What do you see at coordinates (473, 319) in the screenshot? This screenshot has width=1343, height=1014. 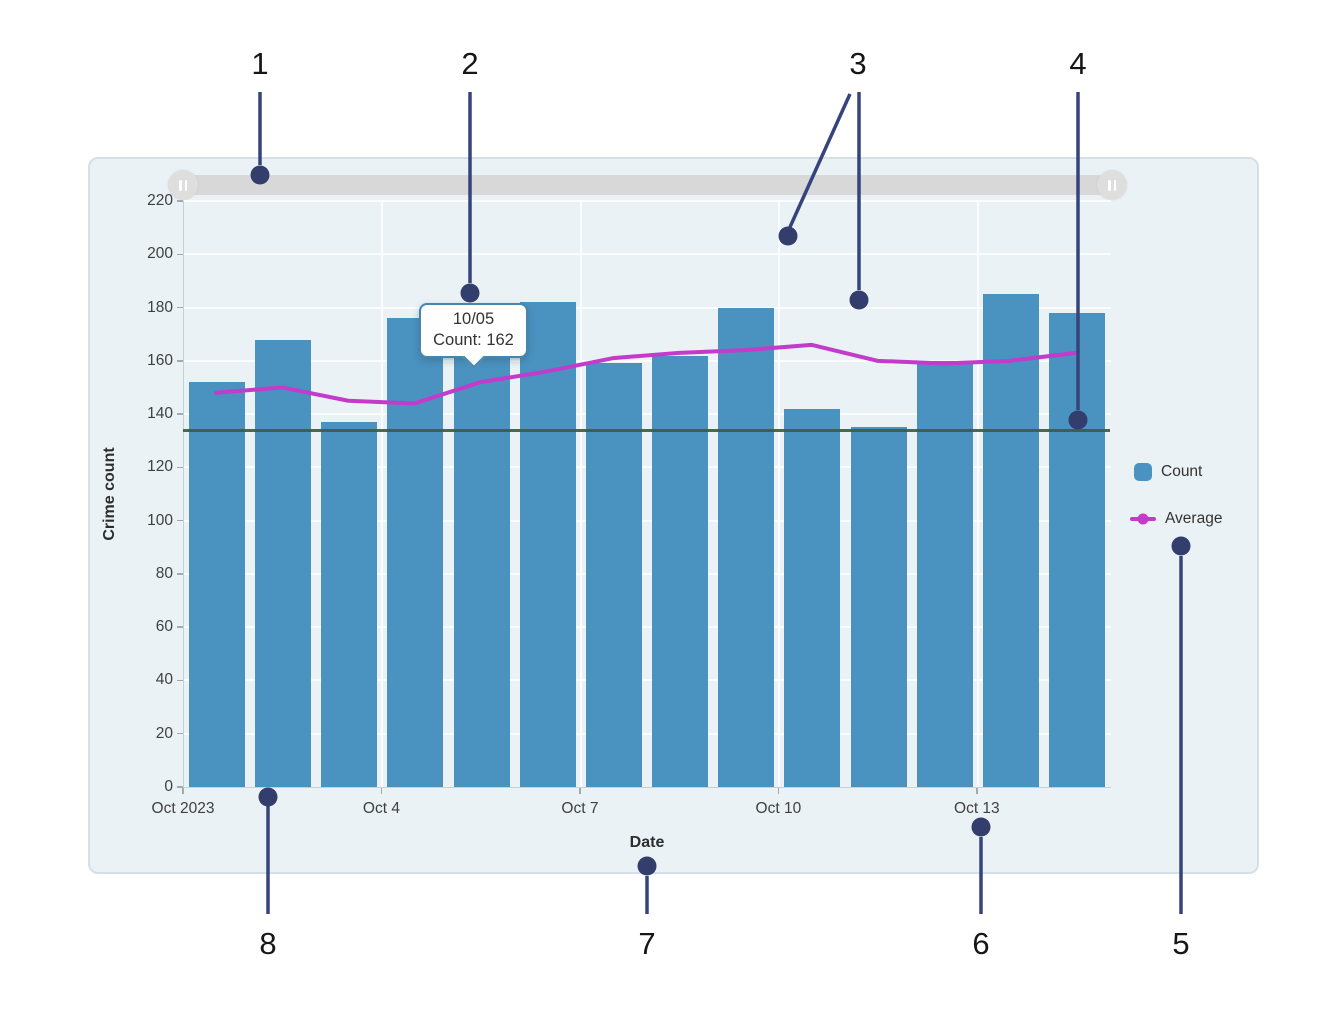 I see `tooltip-date: 10/05` at bounding box center [473, 319].